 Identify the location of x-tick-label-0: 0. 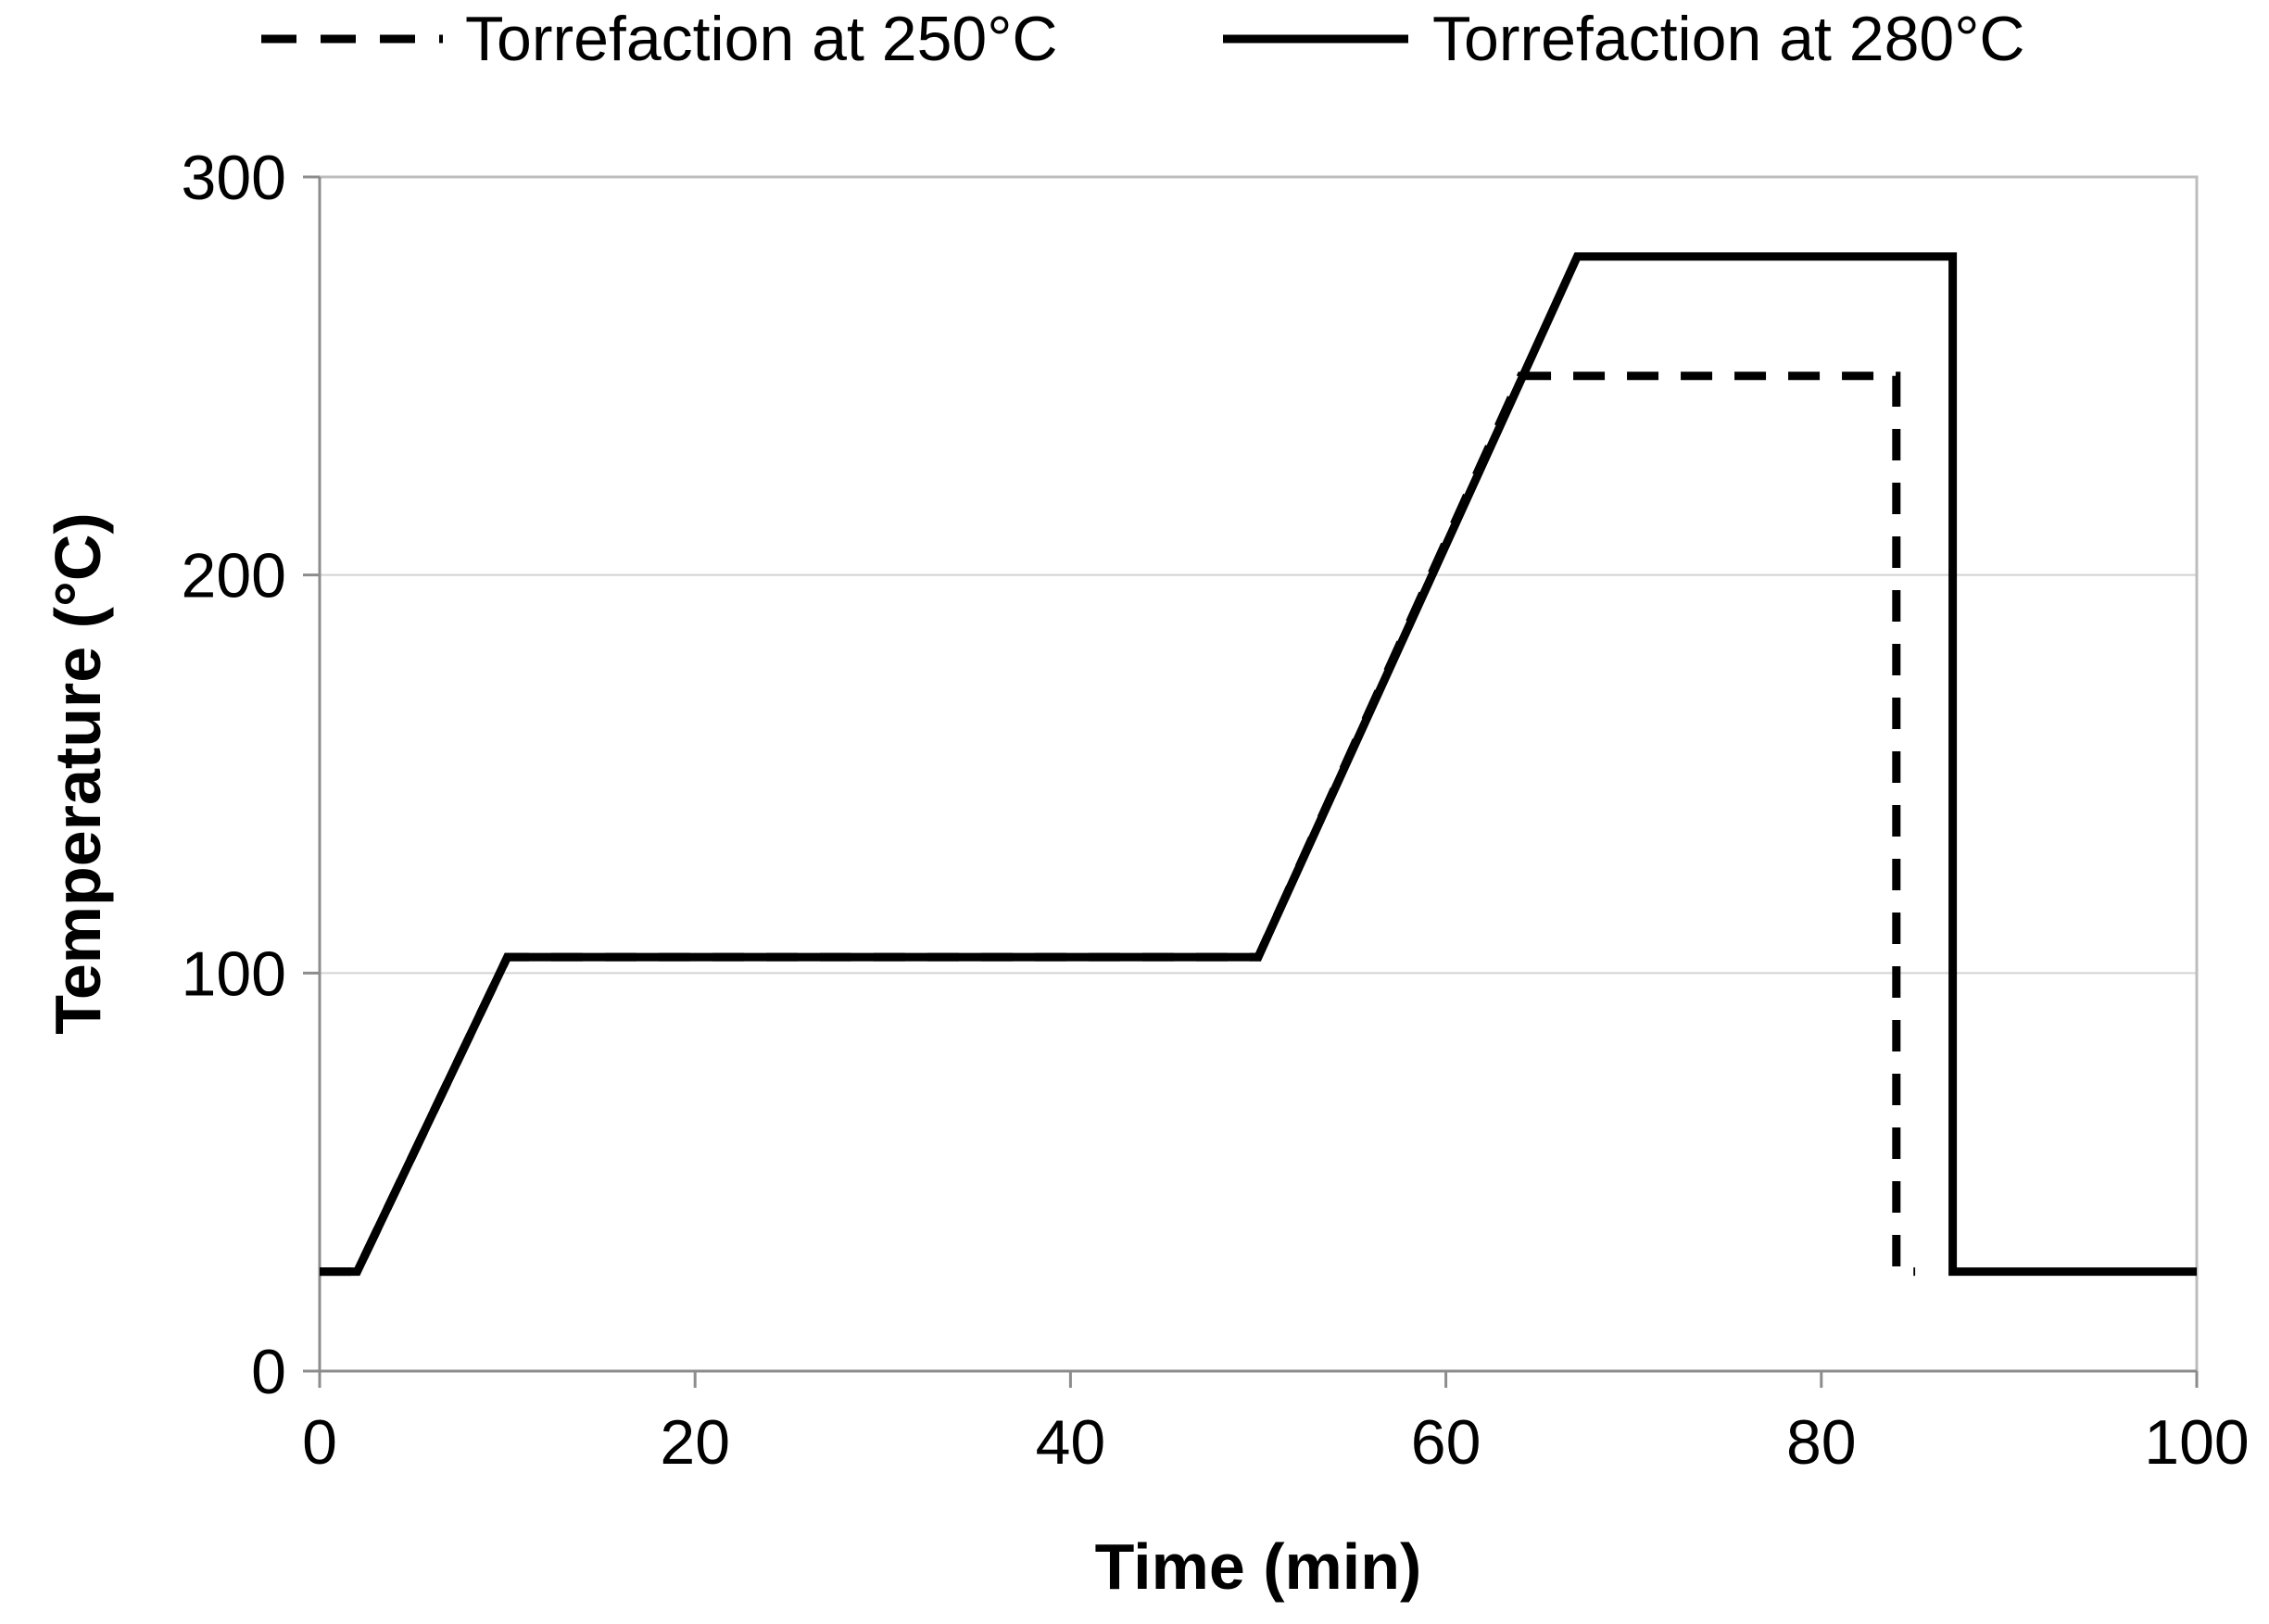
(320, 1442).